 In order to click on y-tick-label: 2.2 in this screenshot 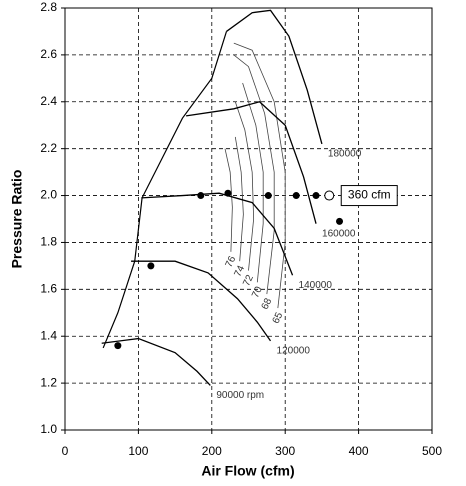, I will do `click(48, 148)`.